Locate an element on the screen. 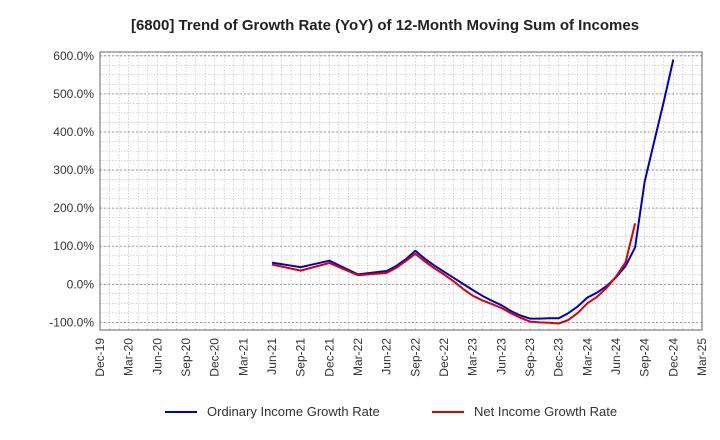  series-line is located at coordinates (454, 274).